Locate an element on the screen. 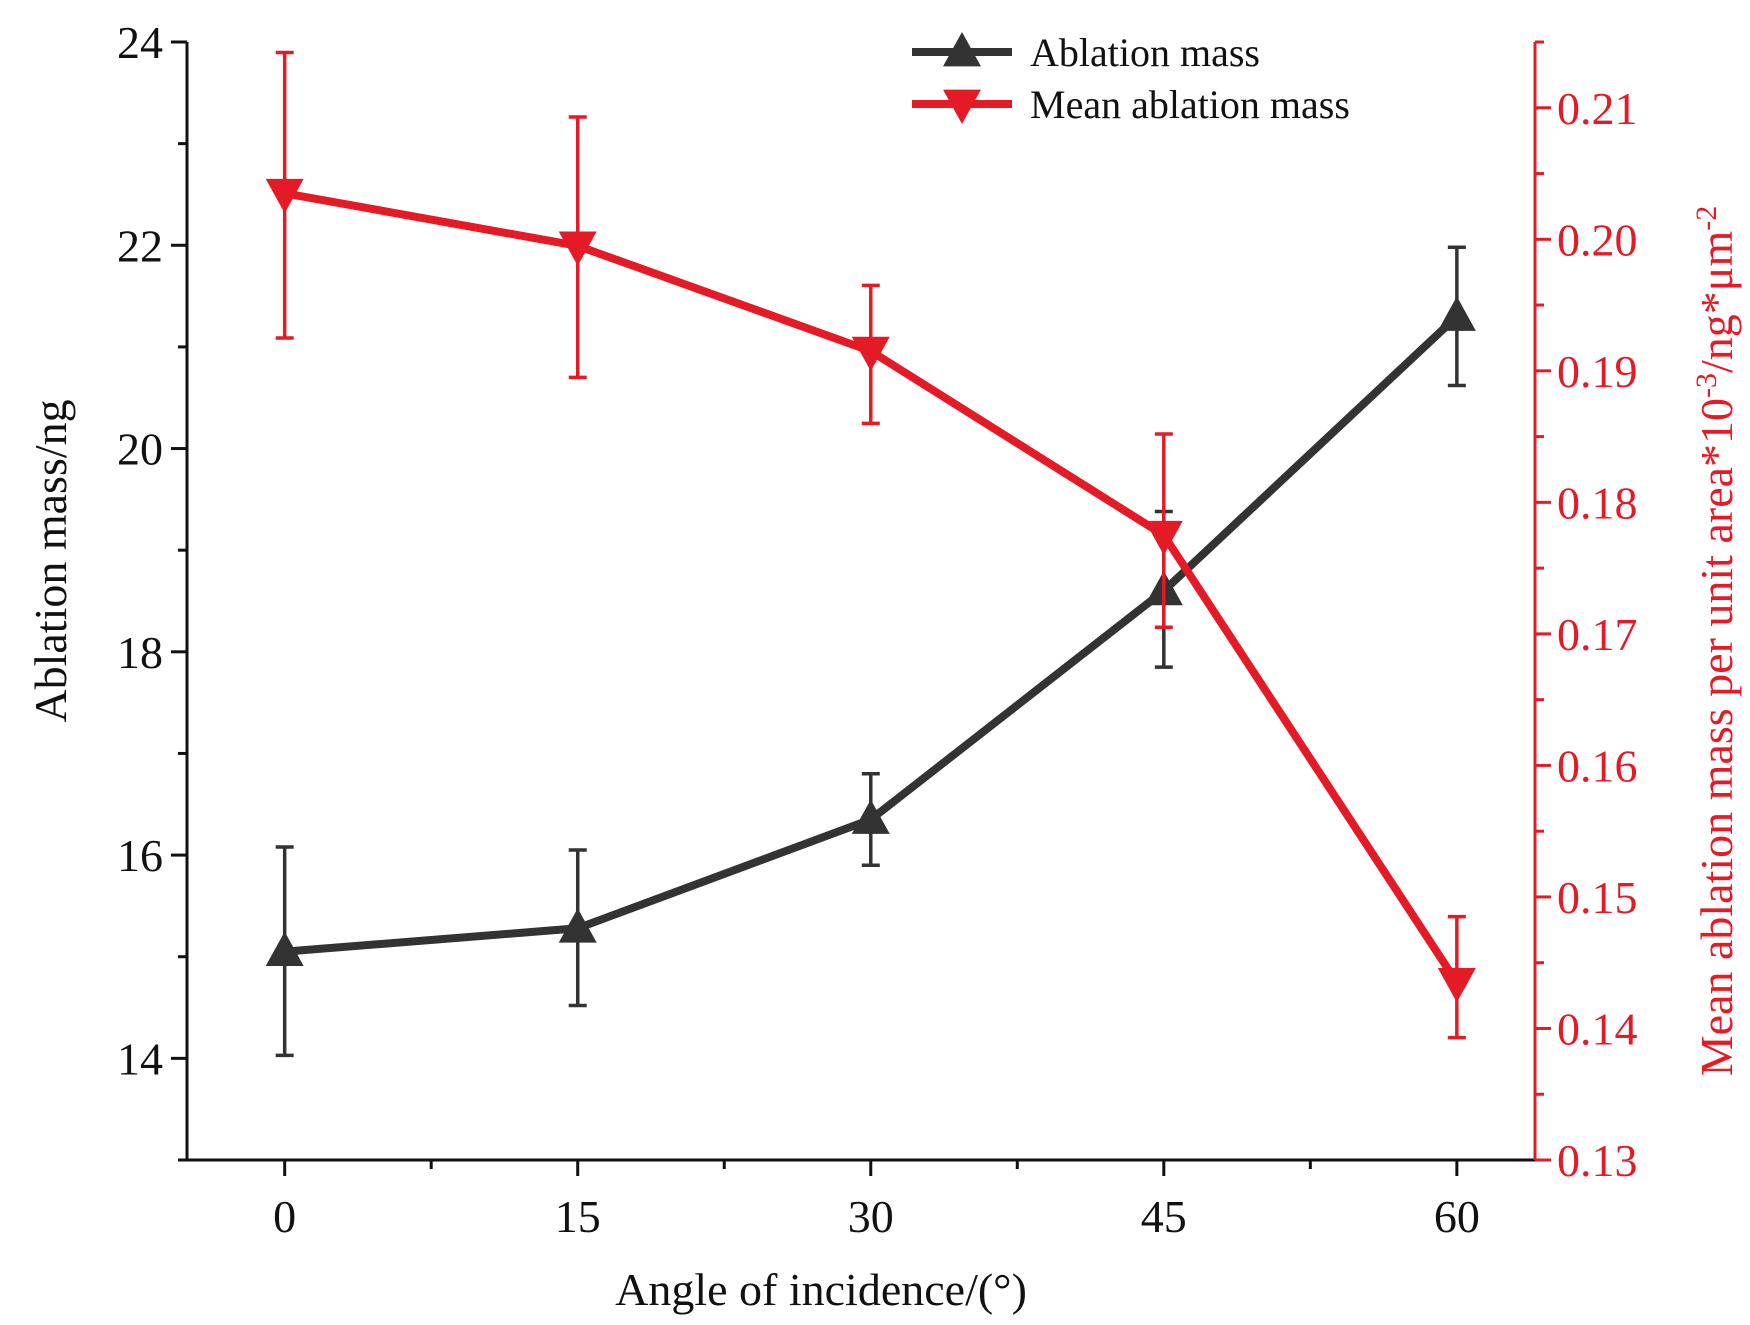  y-right-tick-label: 0.16 is located at coordinates (1597, 765).